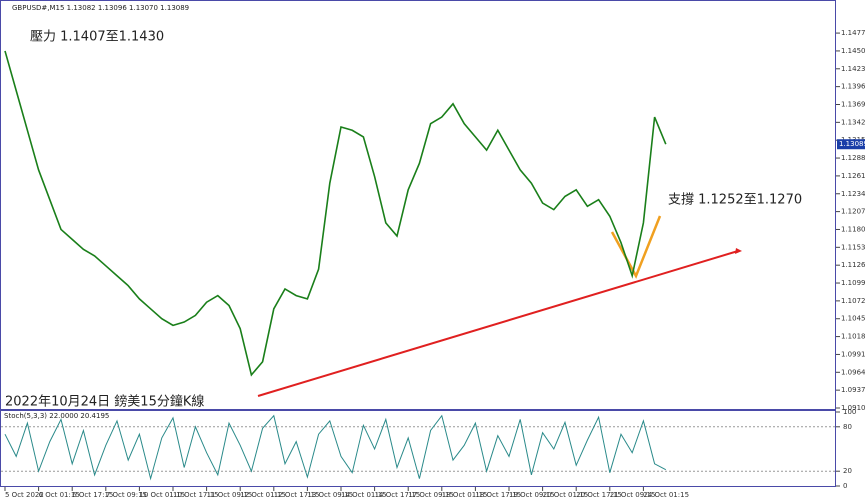 The width and height of the screenshot is (865, 501). I want to click on x-tick-label: 7 Oct 09:15, so click(126, 495).